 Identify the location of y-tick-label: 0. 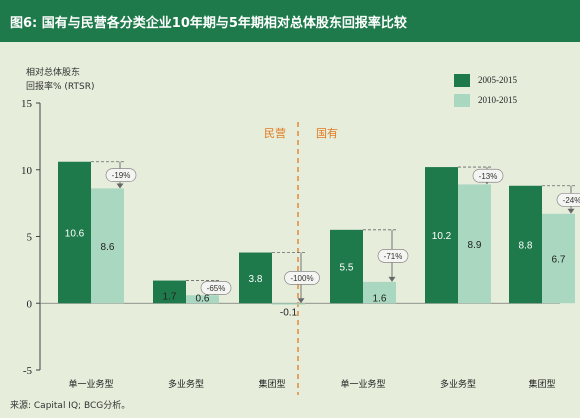
(30, 304).